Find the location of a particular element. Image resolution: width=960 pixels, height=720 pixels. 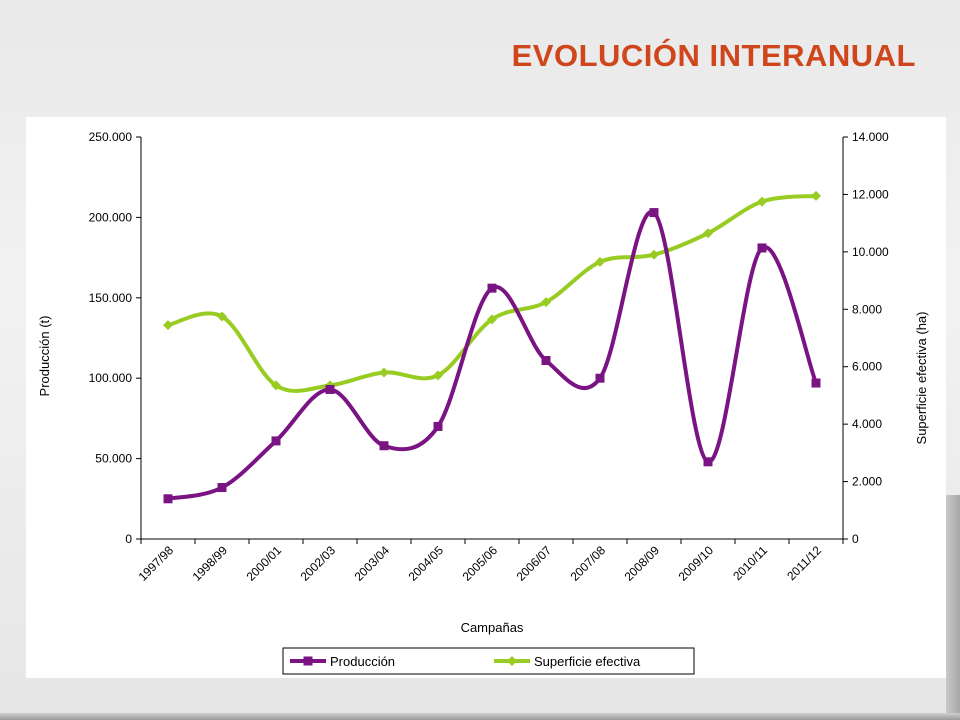

x-tick-label: 2006/07 is located at coordinates (534, 563).